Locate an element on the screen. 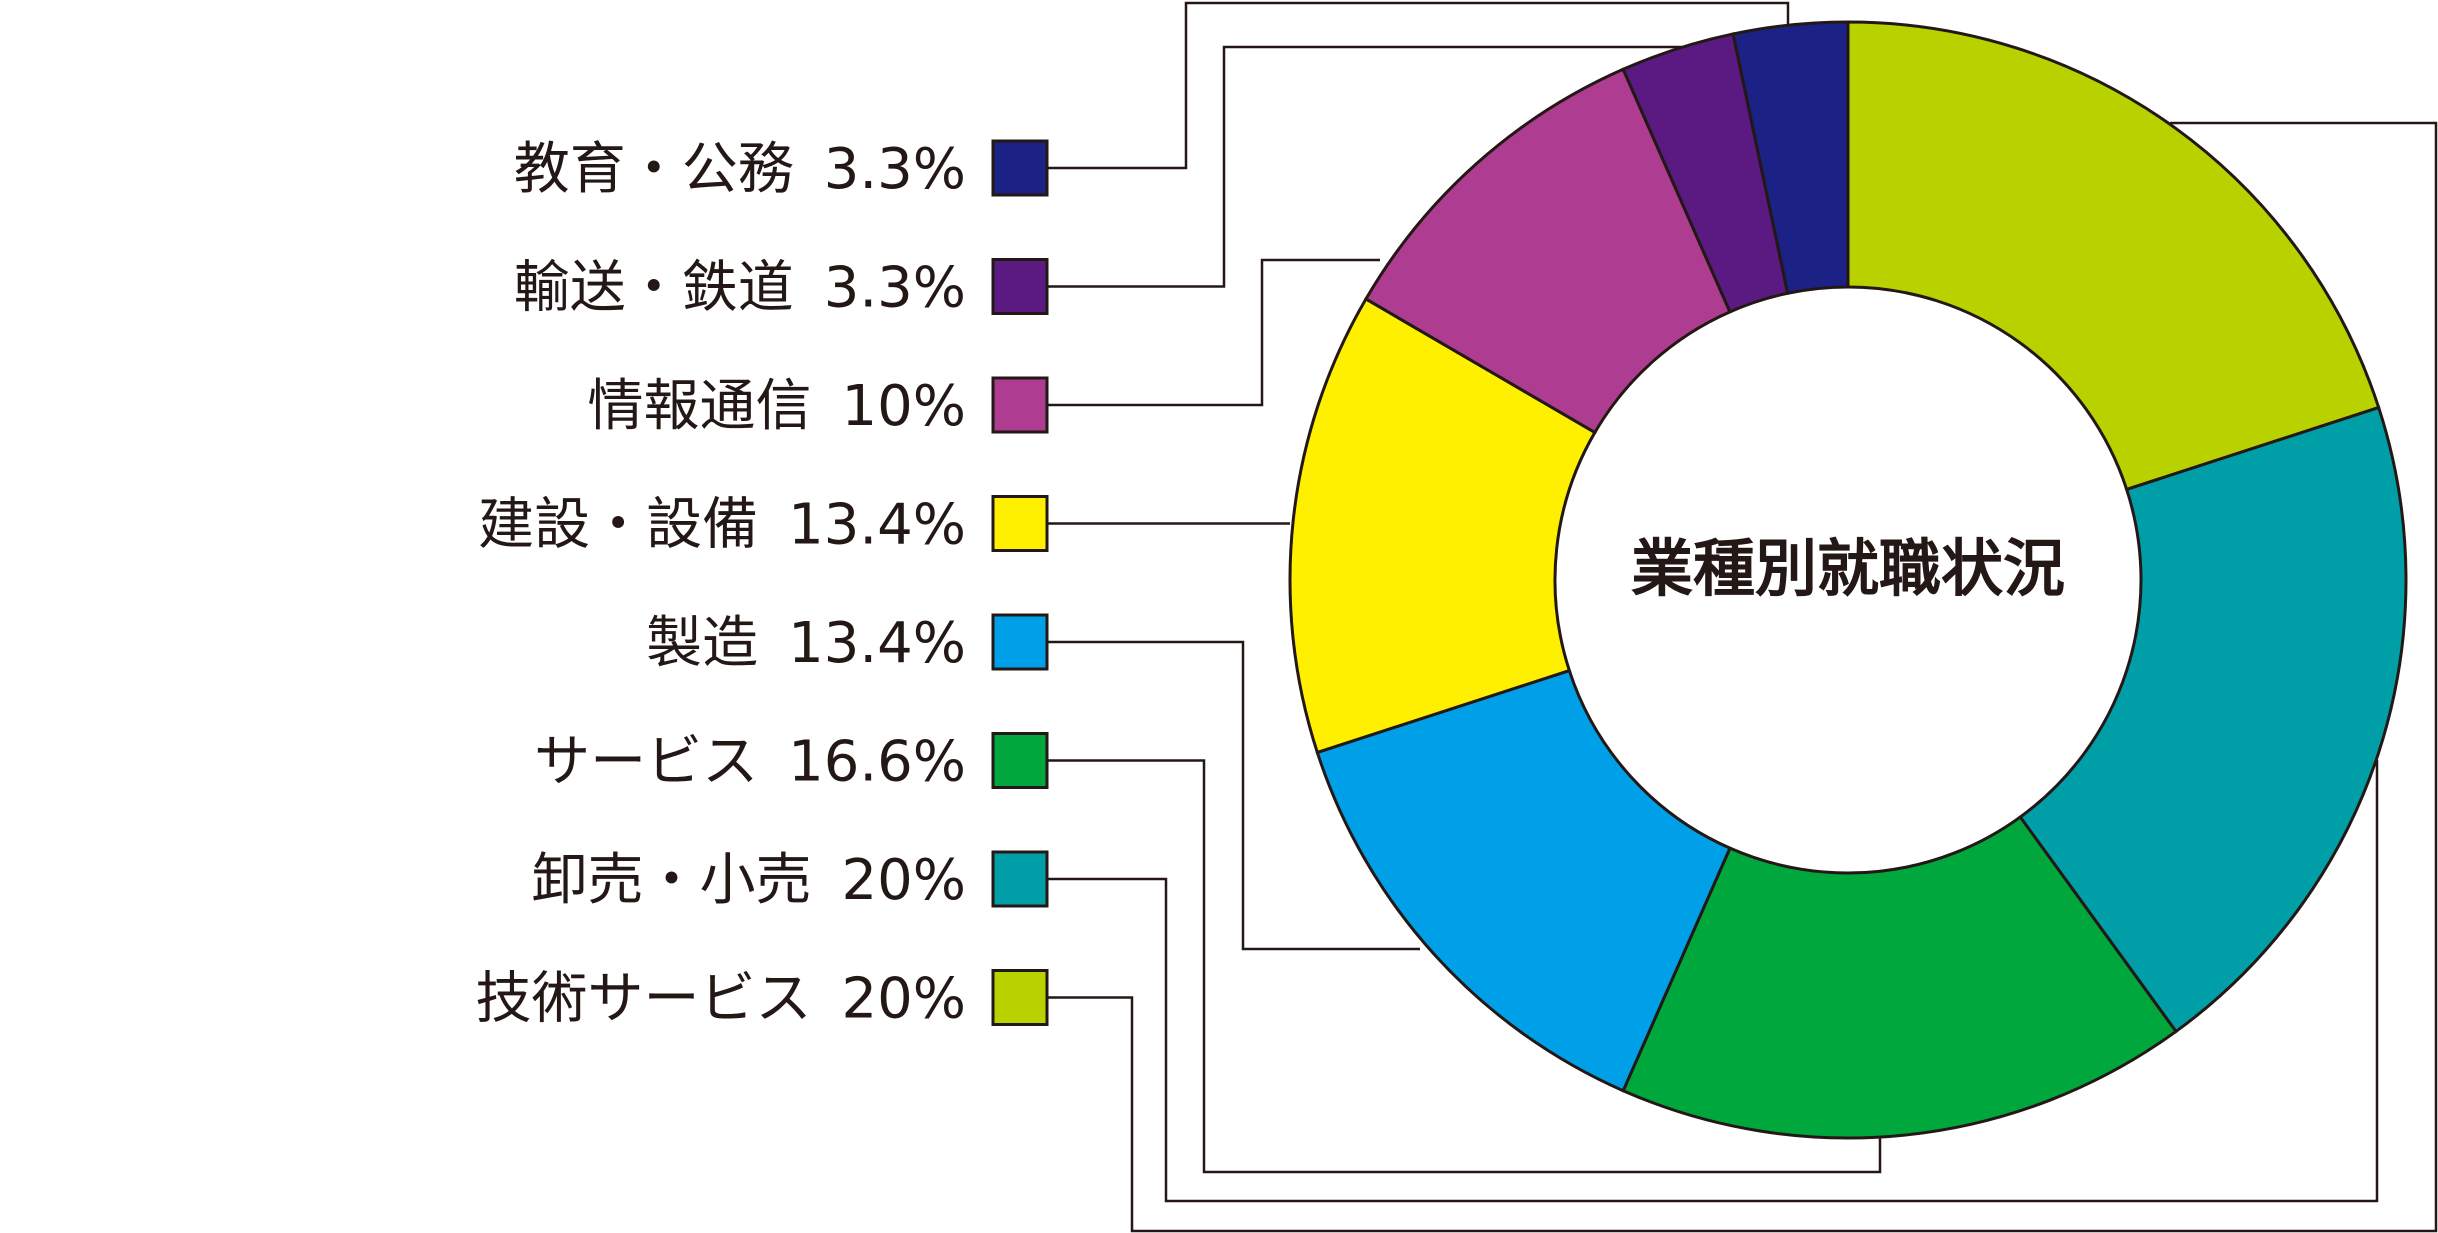  legend-label-1: 教育・公務 3.3% is located at coordinates (740, 169).